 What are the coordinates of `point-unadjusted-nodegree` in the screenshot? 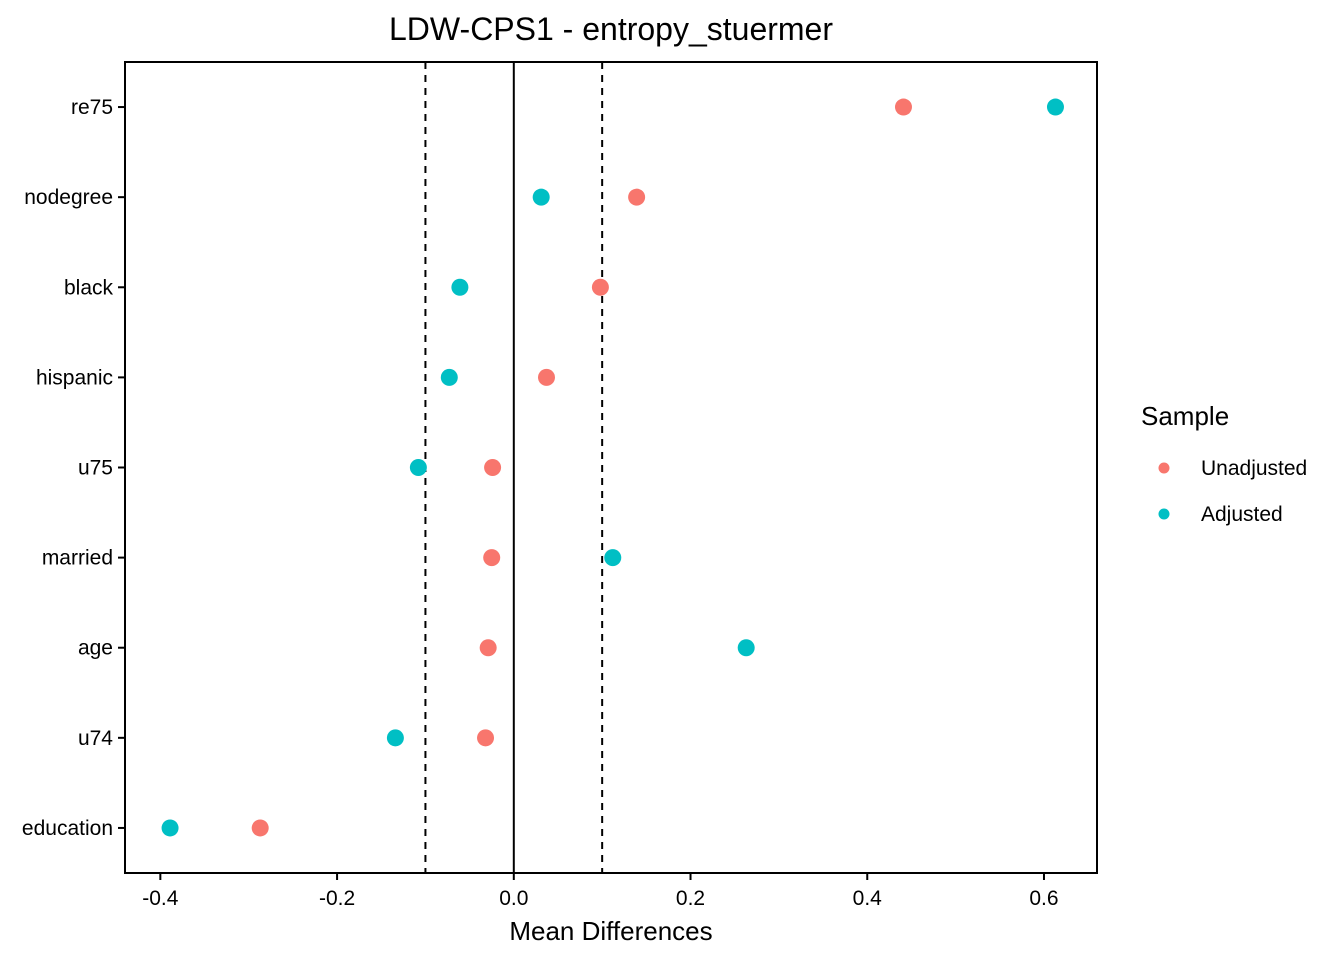 It's located at (637, 197).